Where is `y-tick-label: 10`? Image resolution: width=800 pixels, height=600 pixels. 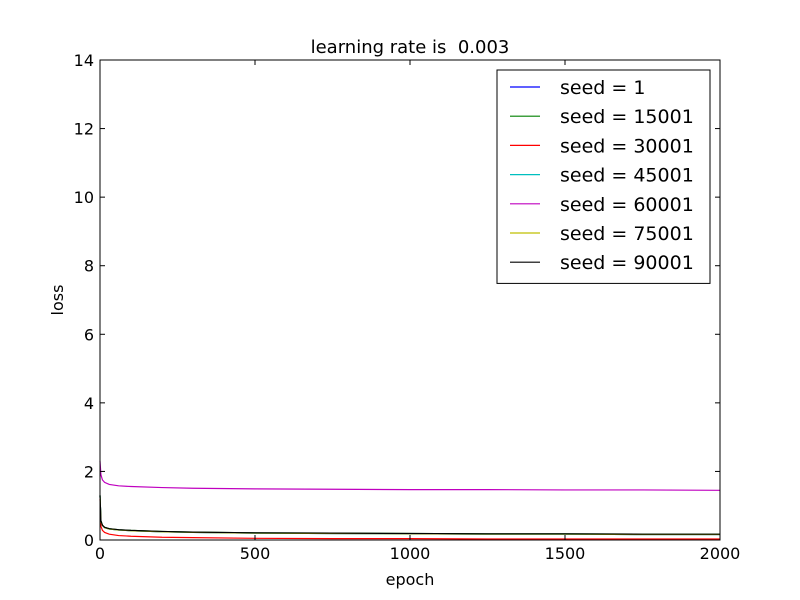 y-tick-label: 10 is located at coordinates (84, 197).